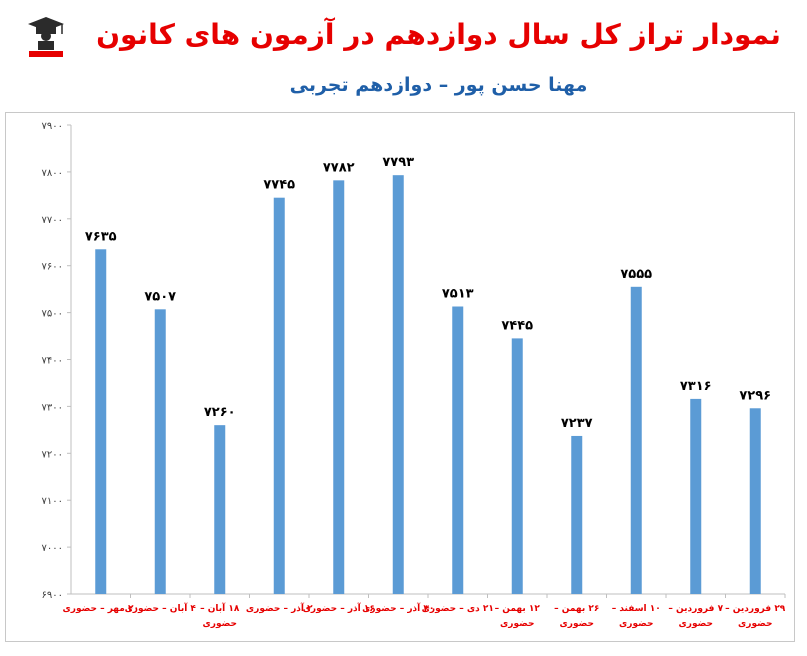  Describe the element at coordinates (161, 608) in the screenshot. I see `x-category-label: ۴ آبان – حضوری` at that location.